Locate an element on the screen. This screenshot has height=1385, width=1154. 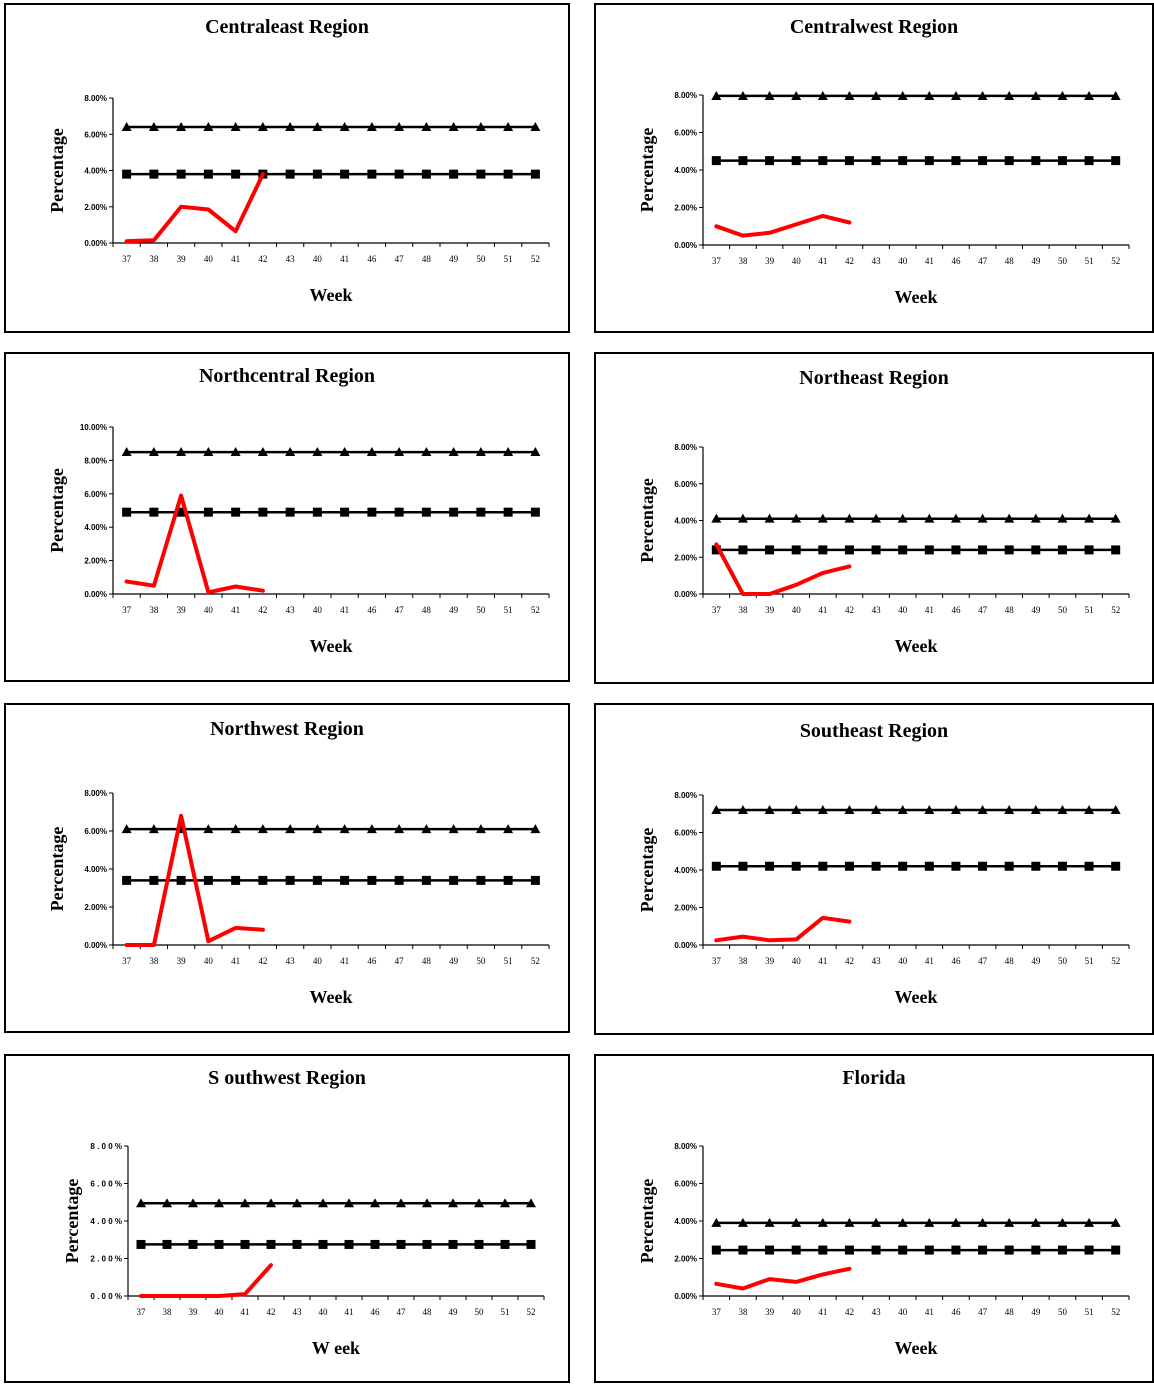
x-tick-label: 46 is located at coordinates (956, 261).